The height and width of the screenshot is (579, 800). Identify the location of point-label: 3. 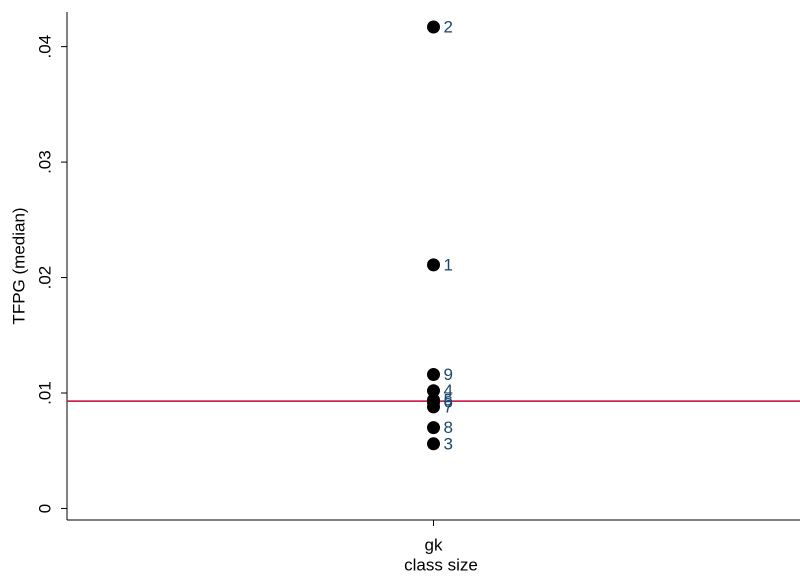
(448, 443).